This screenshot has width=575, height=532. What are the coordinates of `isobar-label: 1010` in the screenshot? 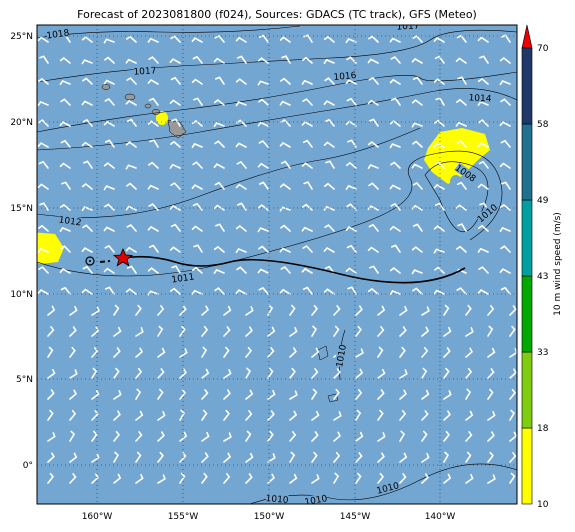 It's located at (342, 356).